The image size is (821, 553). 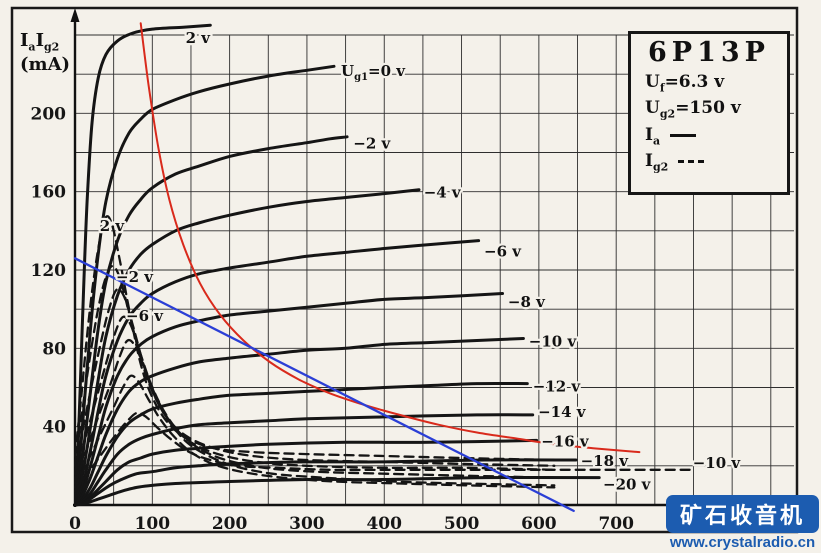 What do you see at coordinates (337, 491) in the screenshot?
I see `curve-ia-minus20v` at bounding box center [337, 491].